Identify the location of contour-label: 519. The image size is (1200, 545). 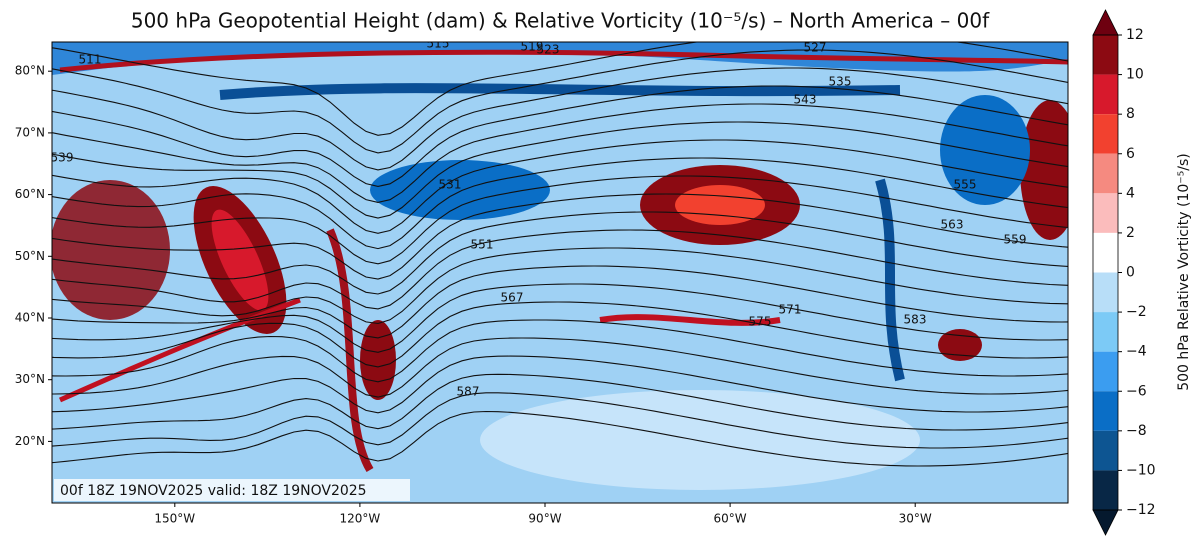
(532, 47).